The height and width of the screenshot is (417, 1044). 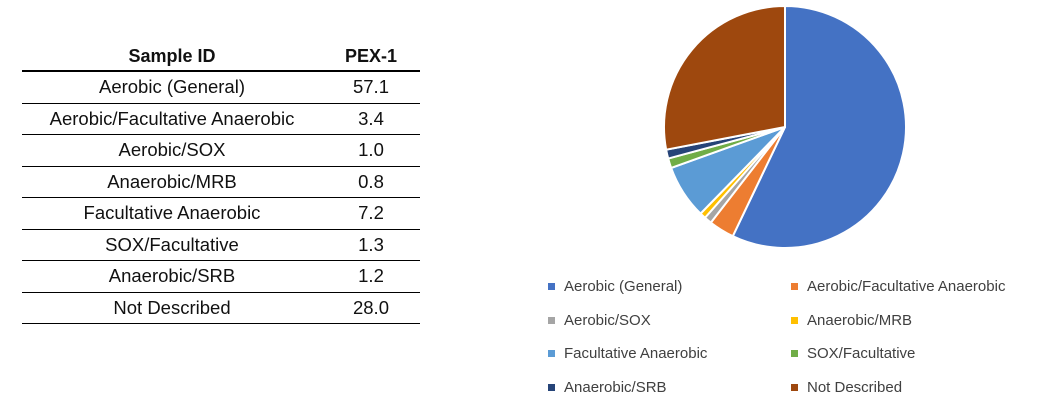 What do you see at coordinates (172, 213) in the screenshot?
I see `row-label: Facultative Anaerobic` at bounding box center [172, 213].